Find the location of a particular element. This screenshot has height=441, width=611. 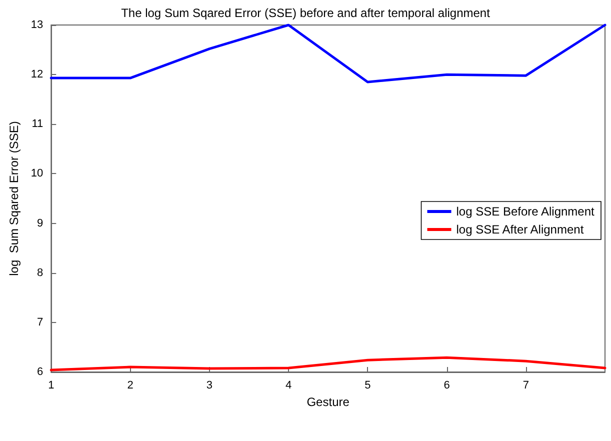

x-tick-label: 6 is located at coordinates (447, 386).